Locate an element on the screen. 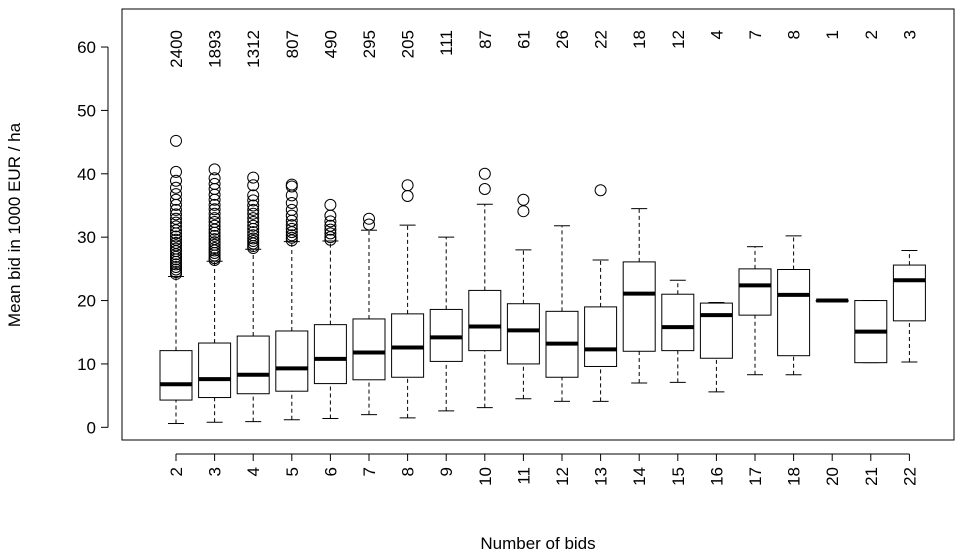 This screenshot has width=976, height=558. count-label: 22 is located at coordinates (601, 39).